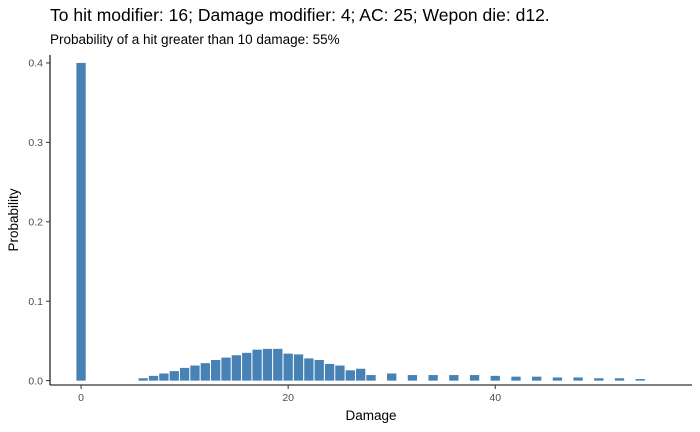  What do you see at coordinates (35, 143) in the screenshot?
I see `y-tick-label: 0.3` at bounding box center [35, 143].